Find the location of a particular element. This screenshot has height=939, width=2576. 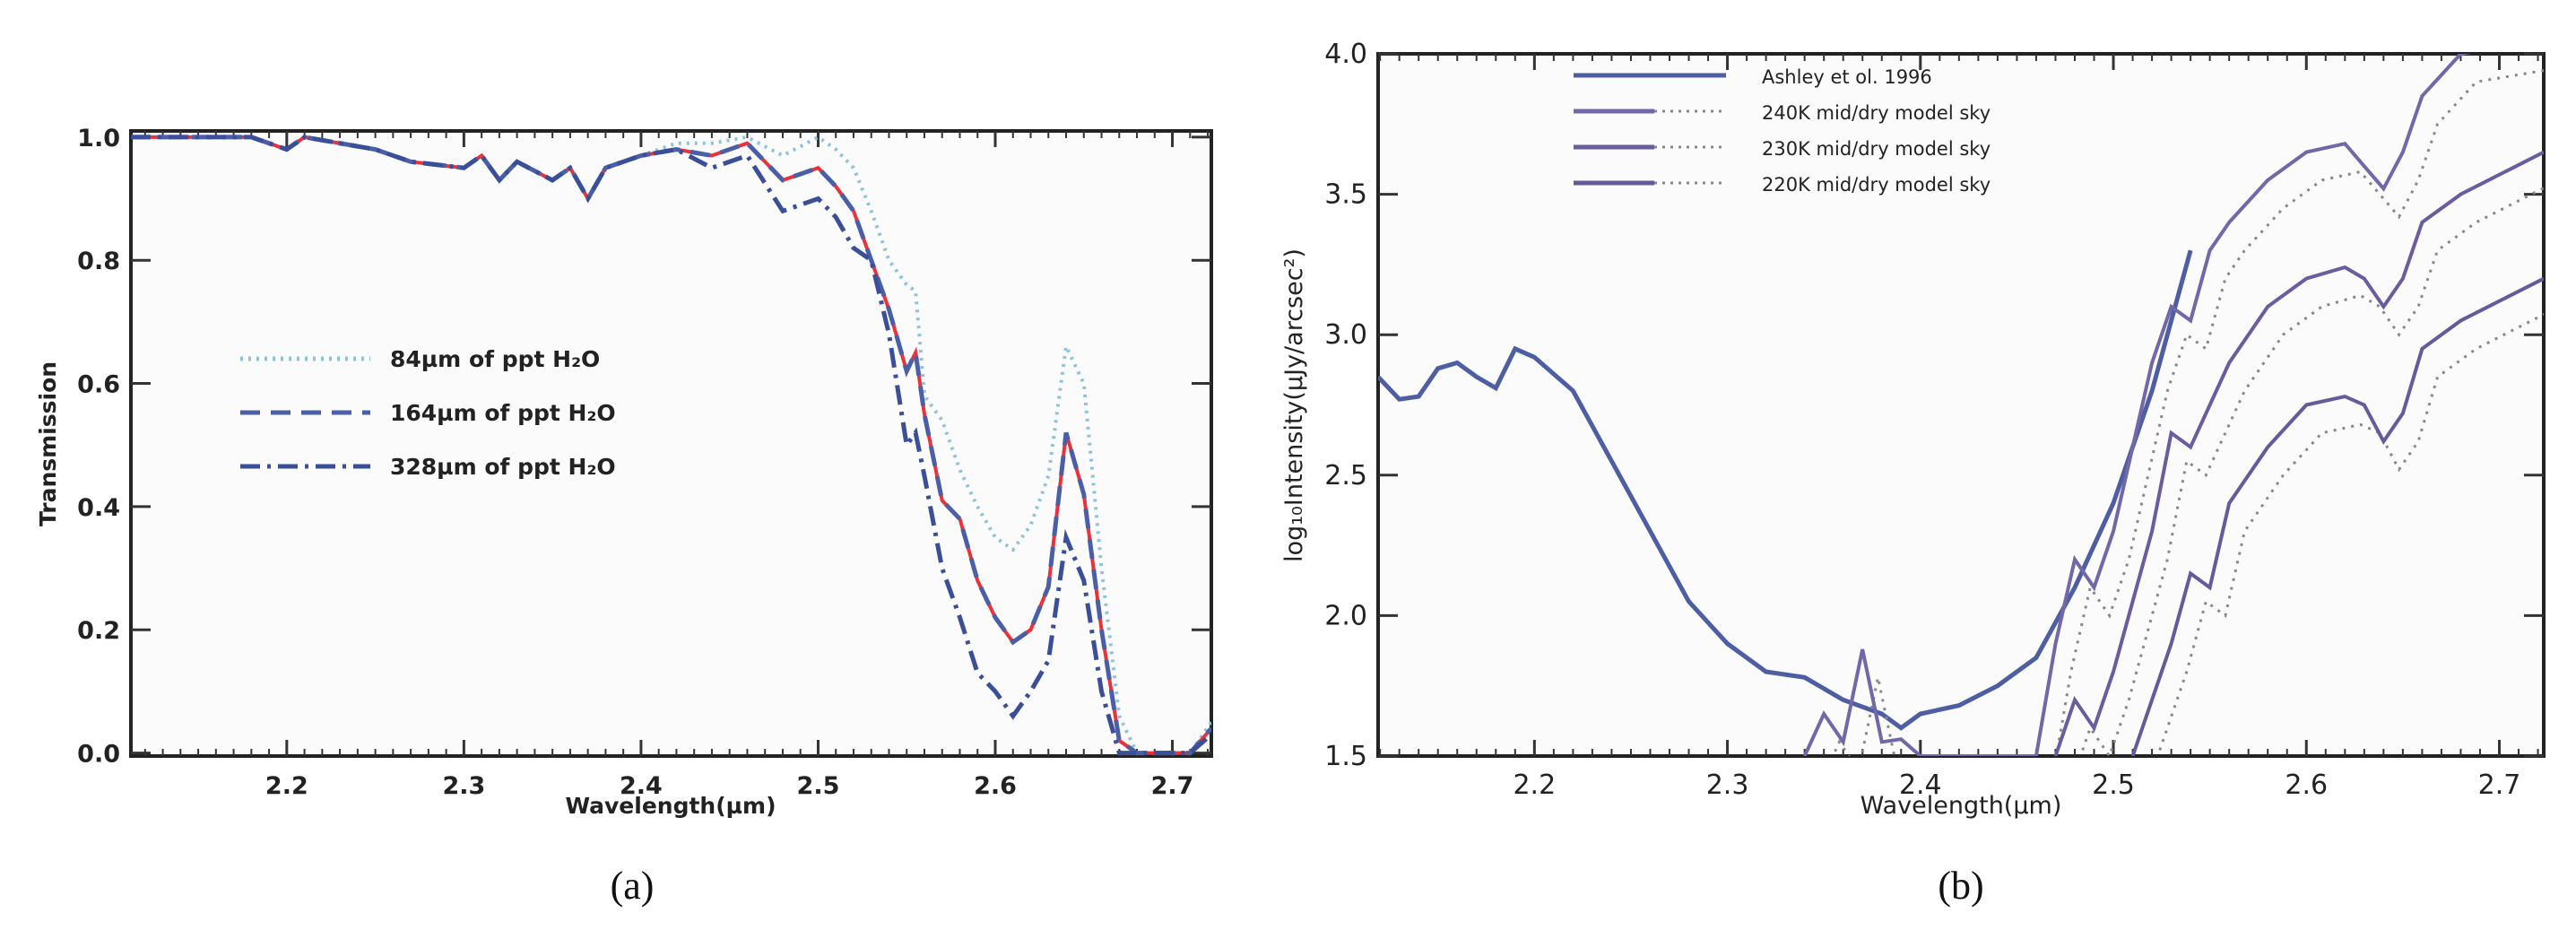

legend-label: 328µm of ppt H₂O is located at coordinates (503, 467).